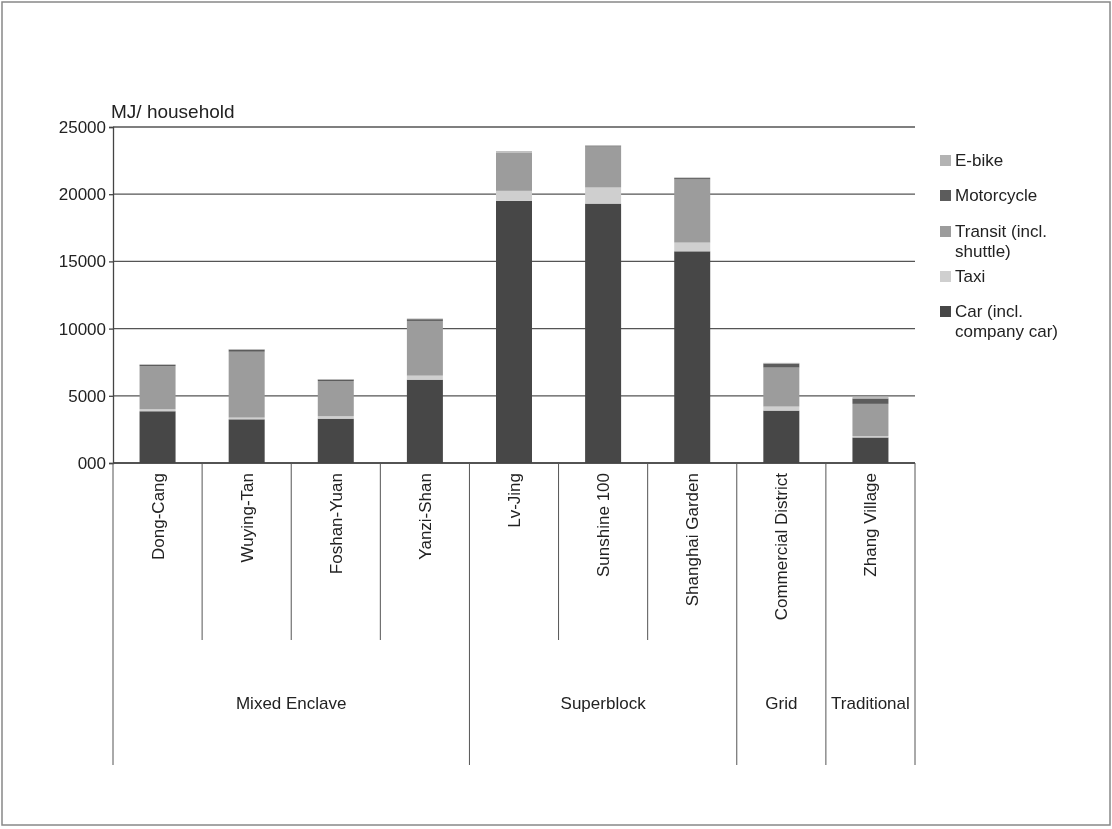  Describe the element at coordinates (82, 127) in the screenshot. I see `y-tick-label: 25000` at that location.